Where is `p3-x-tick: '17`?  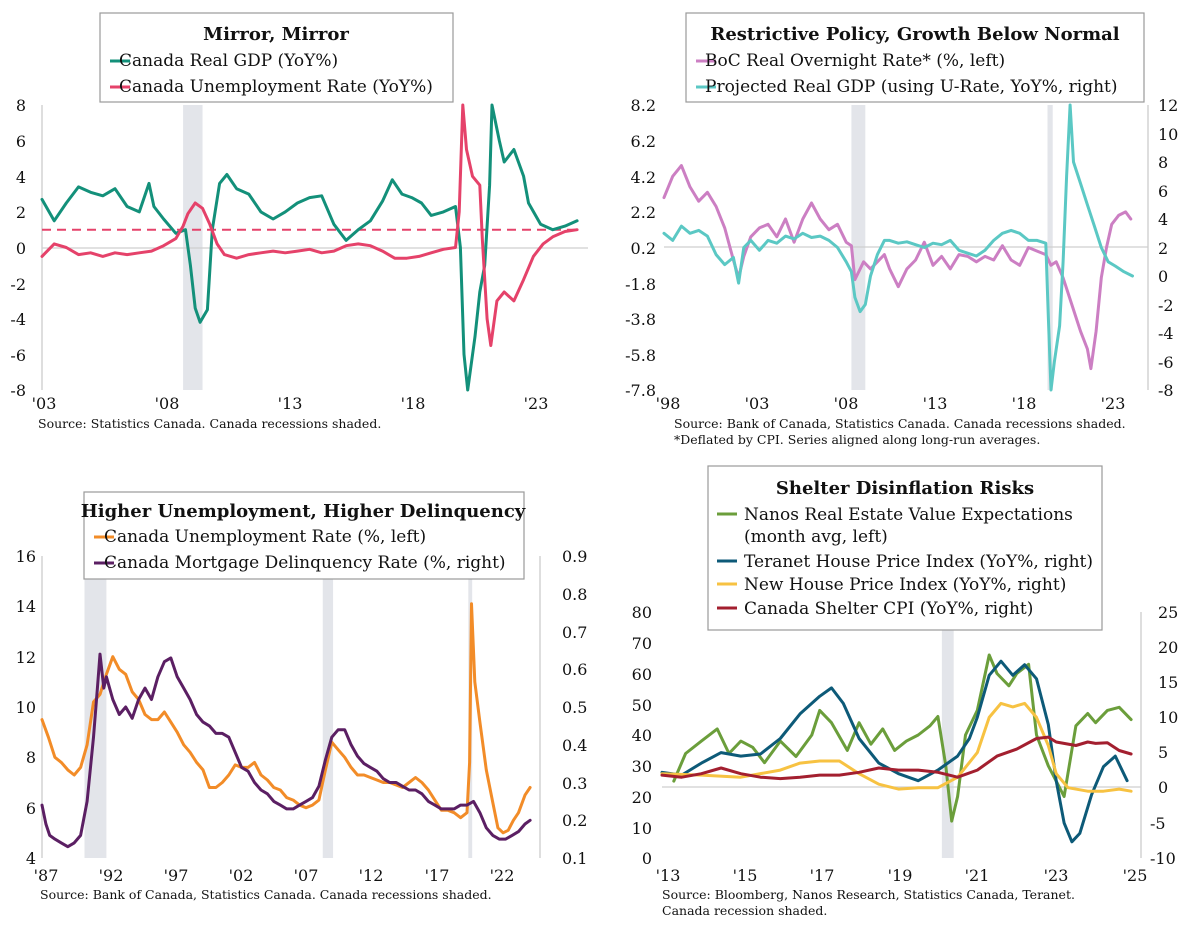
p3-x-tick: '17 is located at coordinates (437, 875).